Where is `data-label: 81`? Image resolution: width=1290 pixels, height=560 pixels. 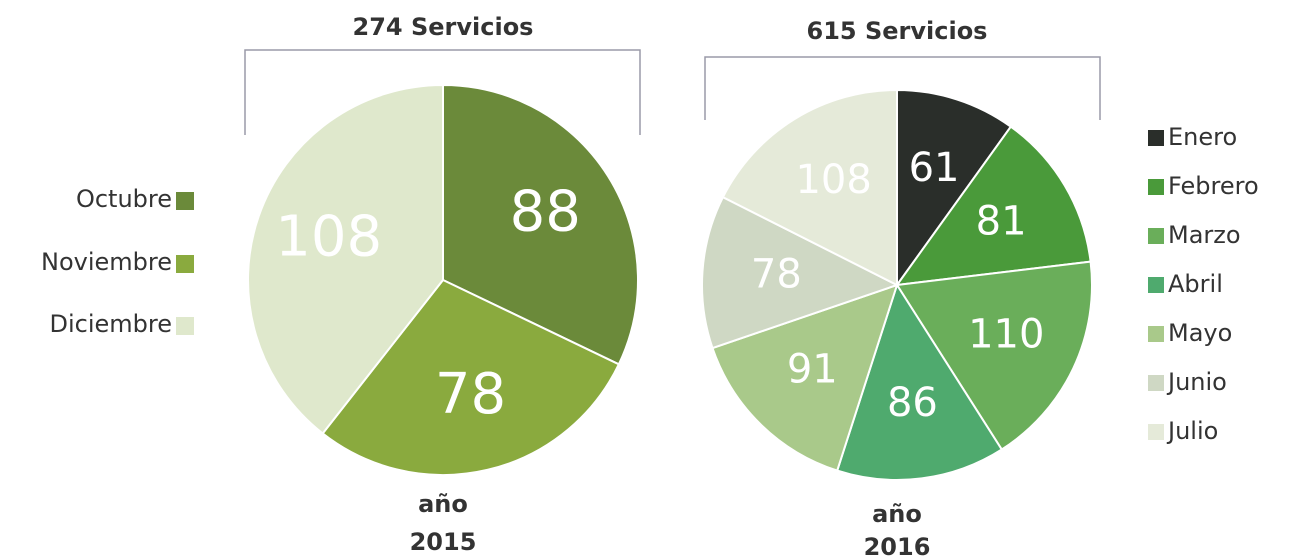
data-label: 81 is located at coordinates (1001, 221).